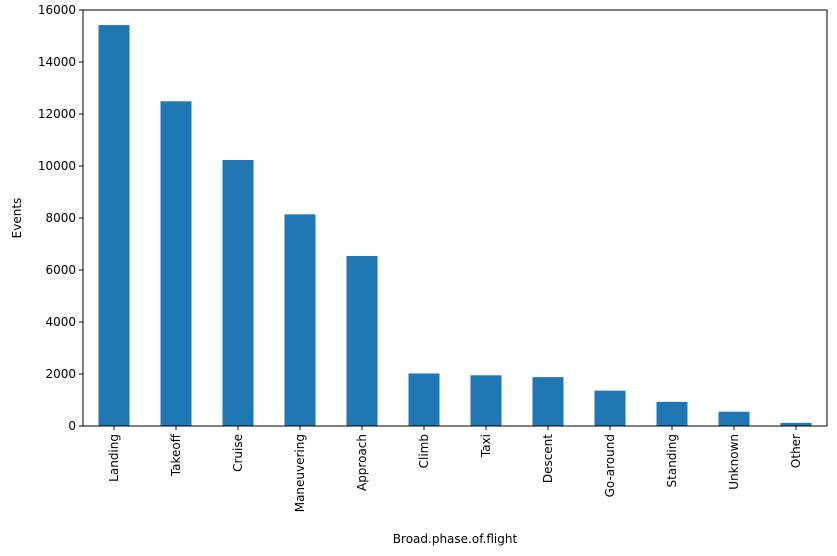 This screenshot has width=837, height=556. Describe the element at coordinates (60, 270) in the screenshot. I see `y-tick-label: 6000` at that location.